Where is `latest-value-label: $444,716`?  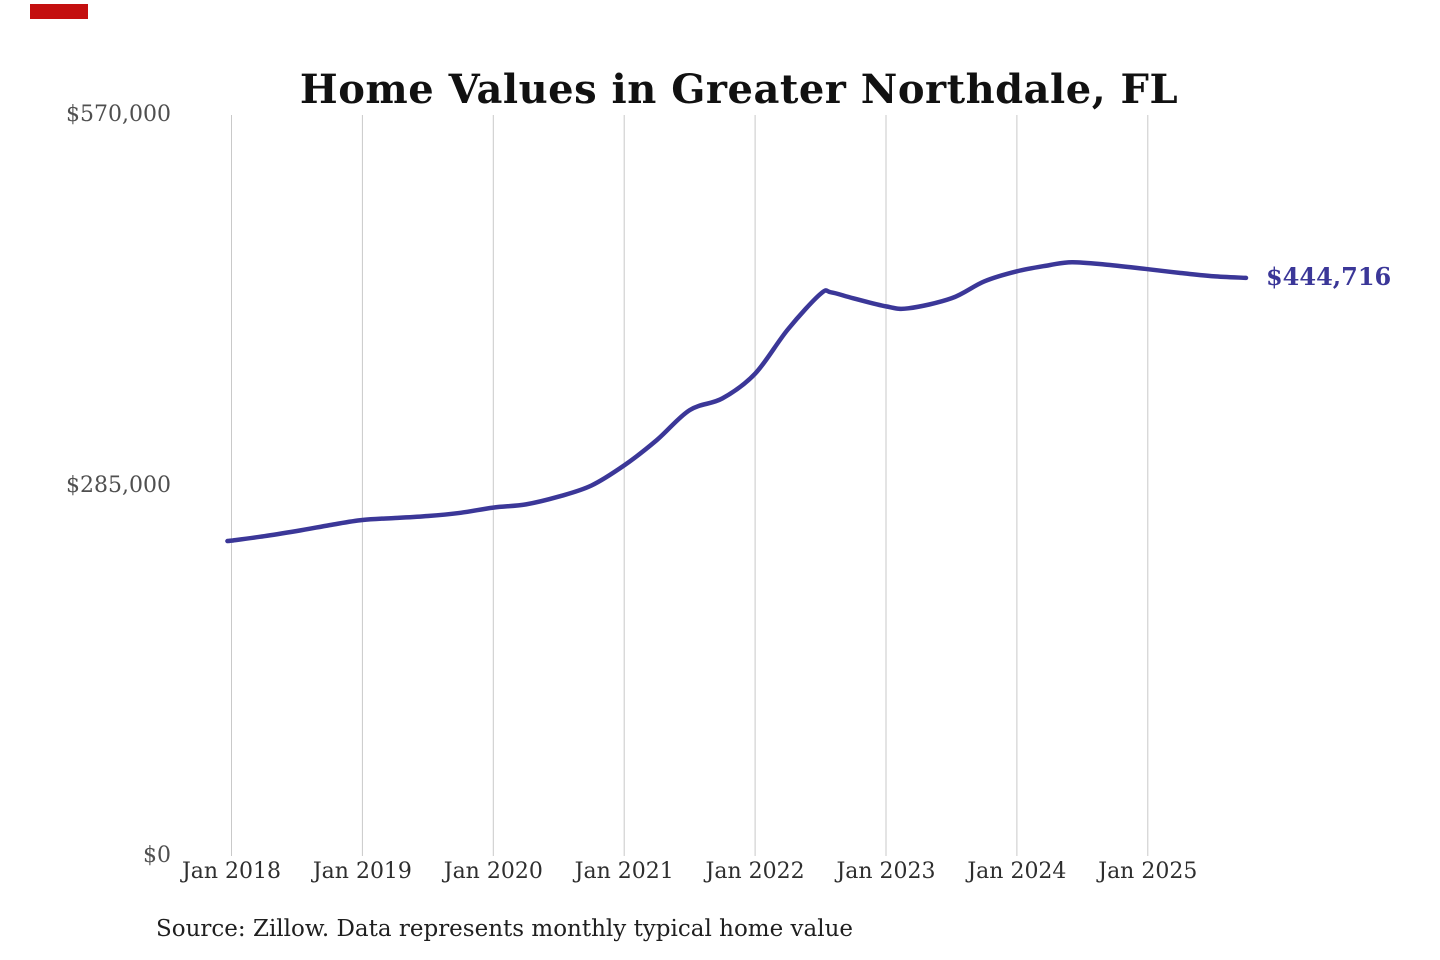
latest-value-label: $444,716 is located at coordinates (1328, 276).